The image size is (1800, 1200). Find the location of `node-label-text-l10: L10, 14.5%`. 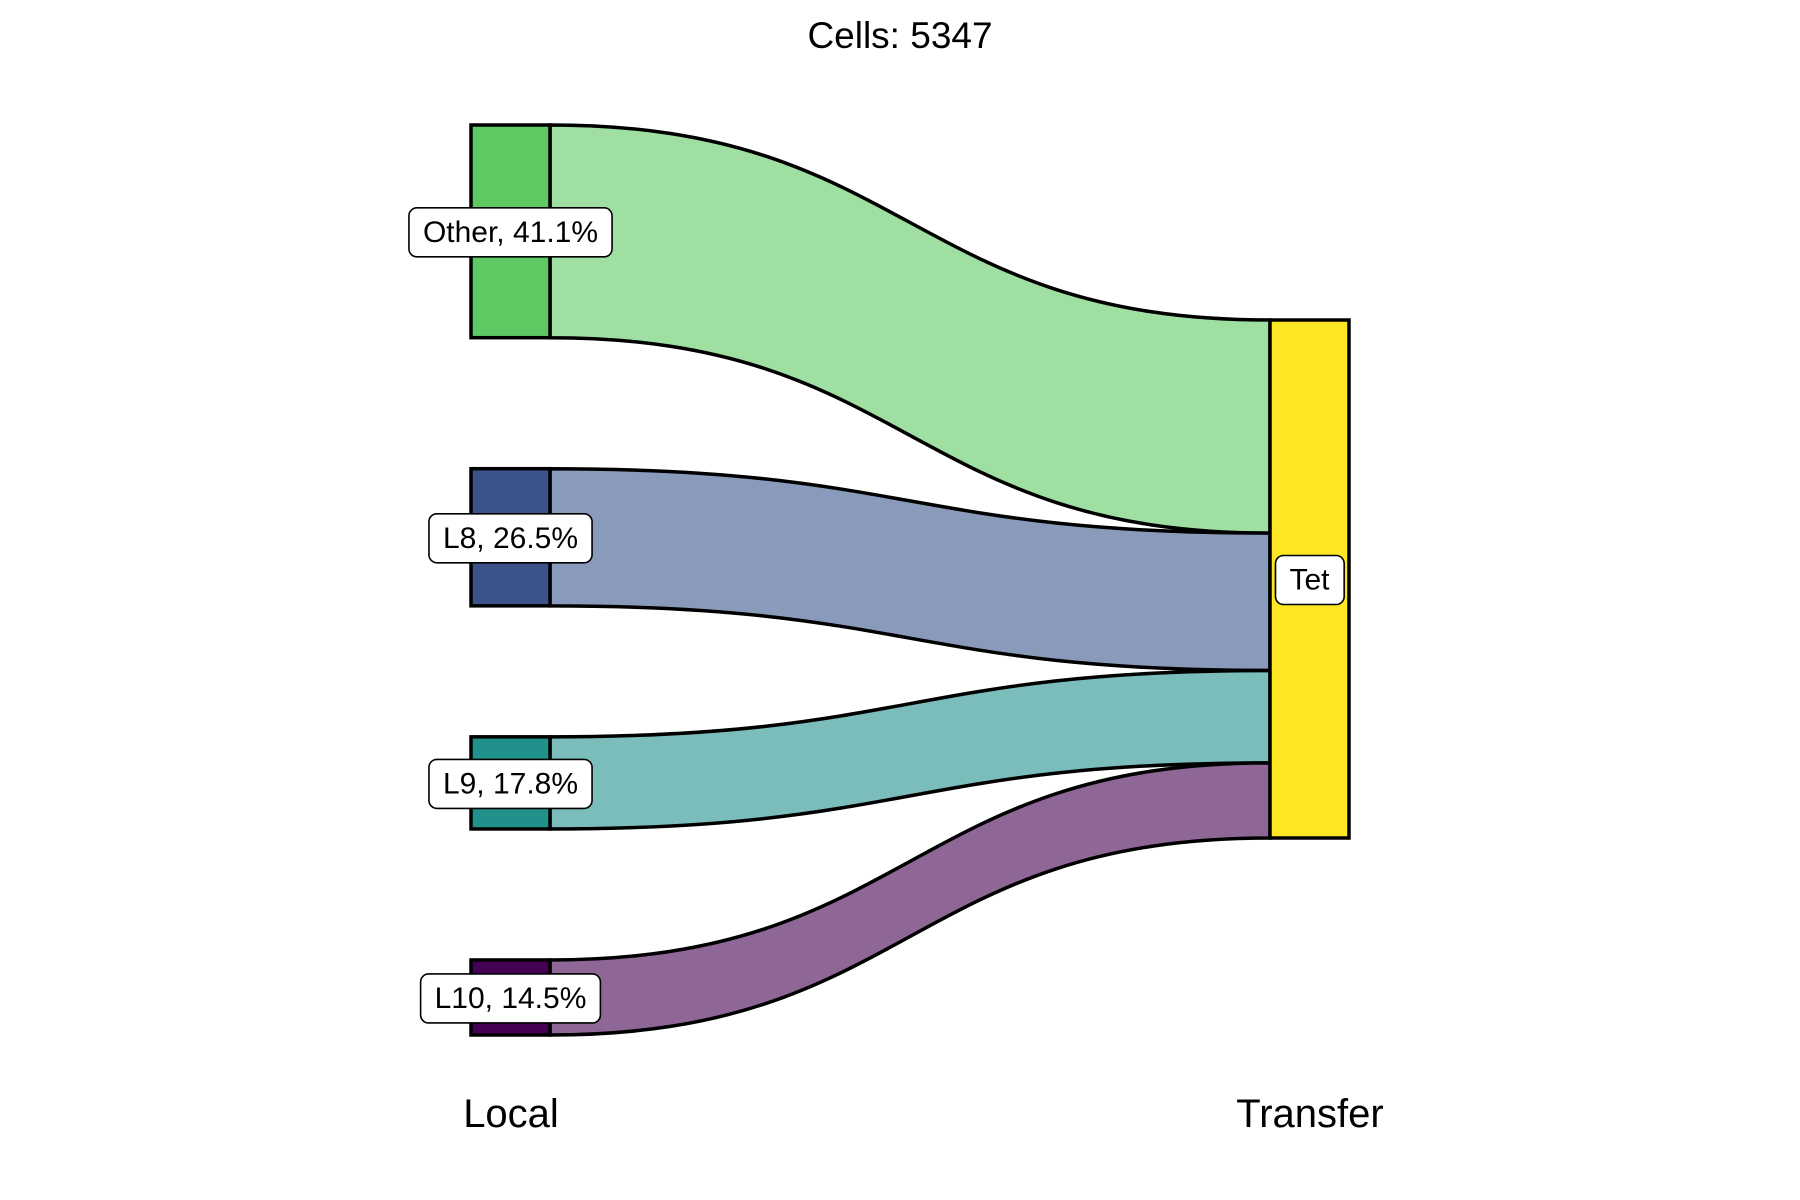

node-label-text-l10: L10, 14.5% is located at coordinates (511, 998).